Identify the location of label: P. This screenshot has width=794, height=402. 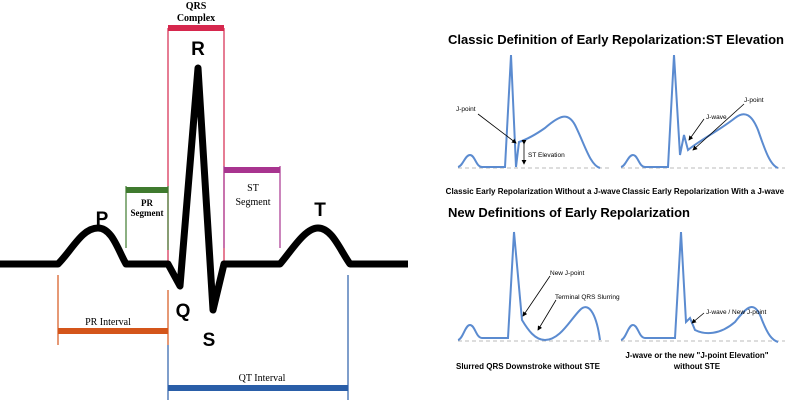
(102, 219).